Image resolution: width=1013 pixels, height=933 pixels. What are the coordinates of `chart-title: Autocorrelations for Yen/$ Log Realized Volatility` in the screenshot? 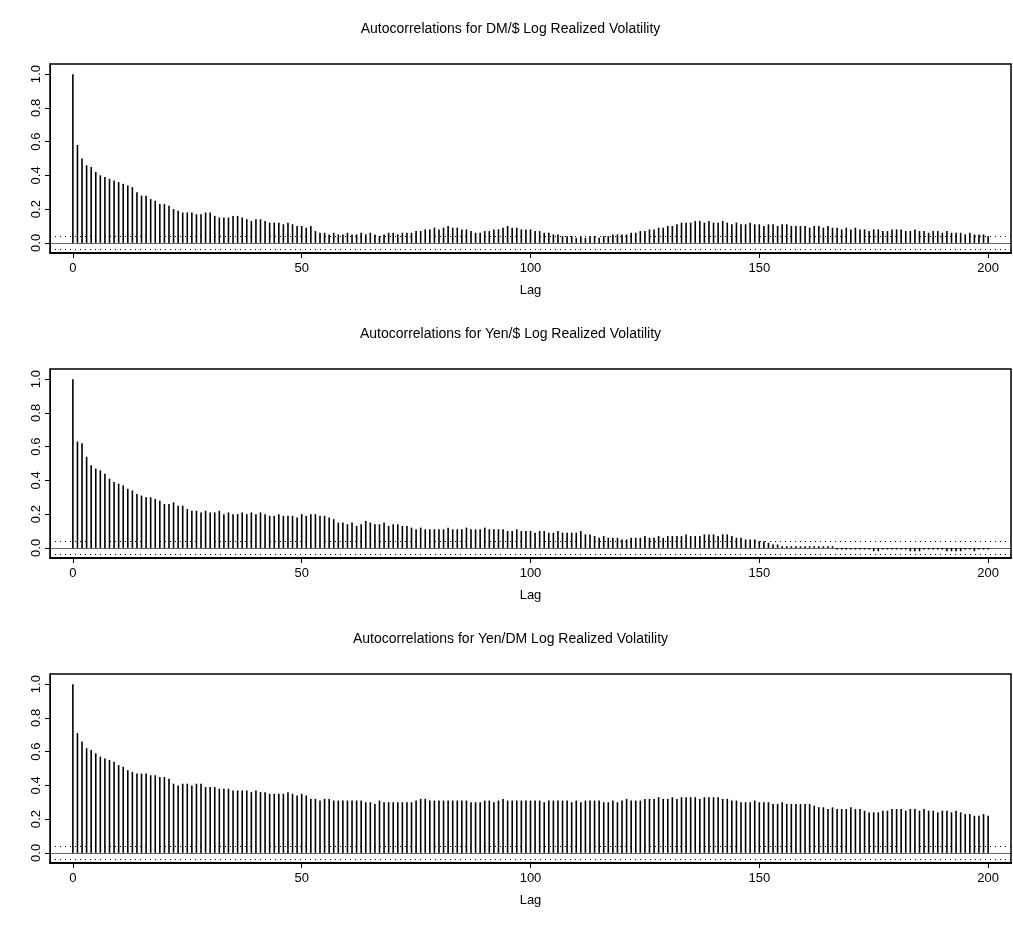 It's located at (510, 333).